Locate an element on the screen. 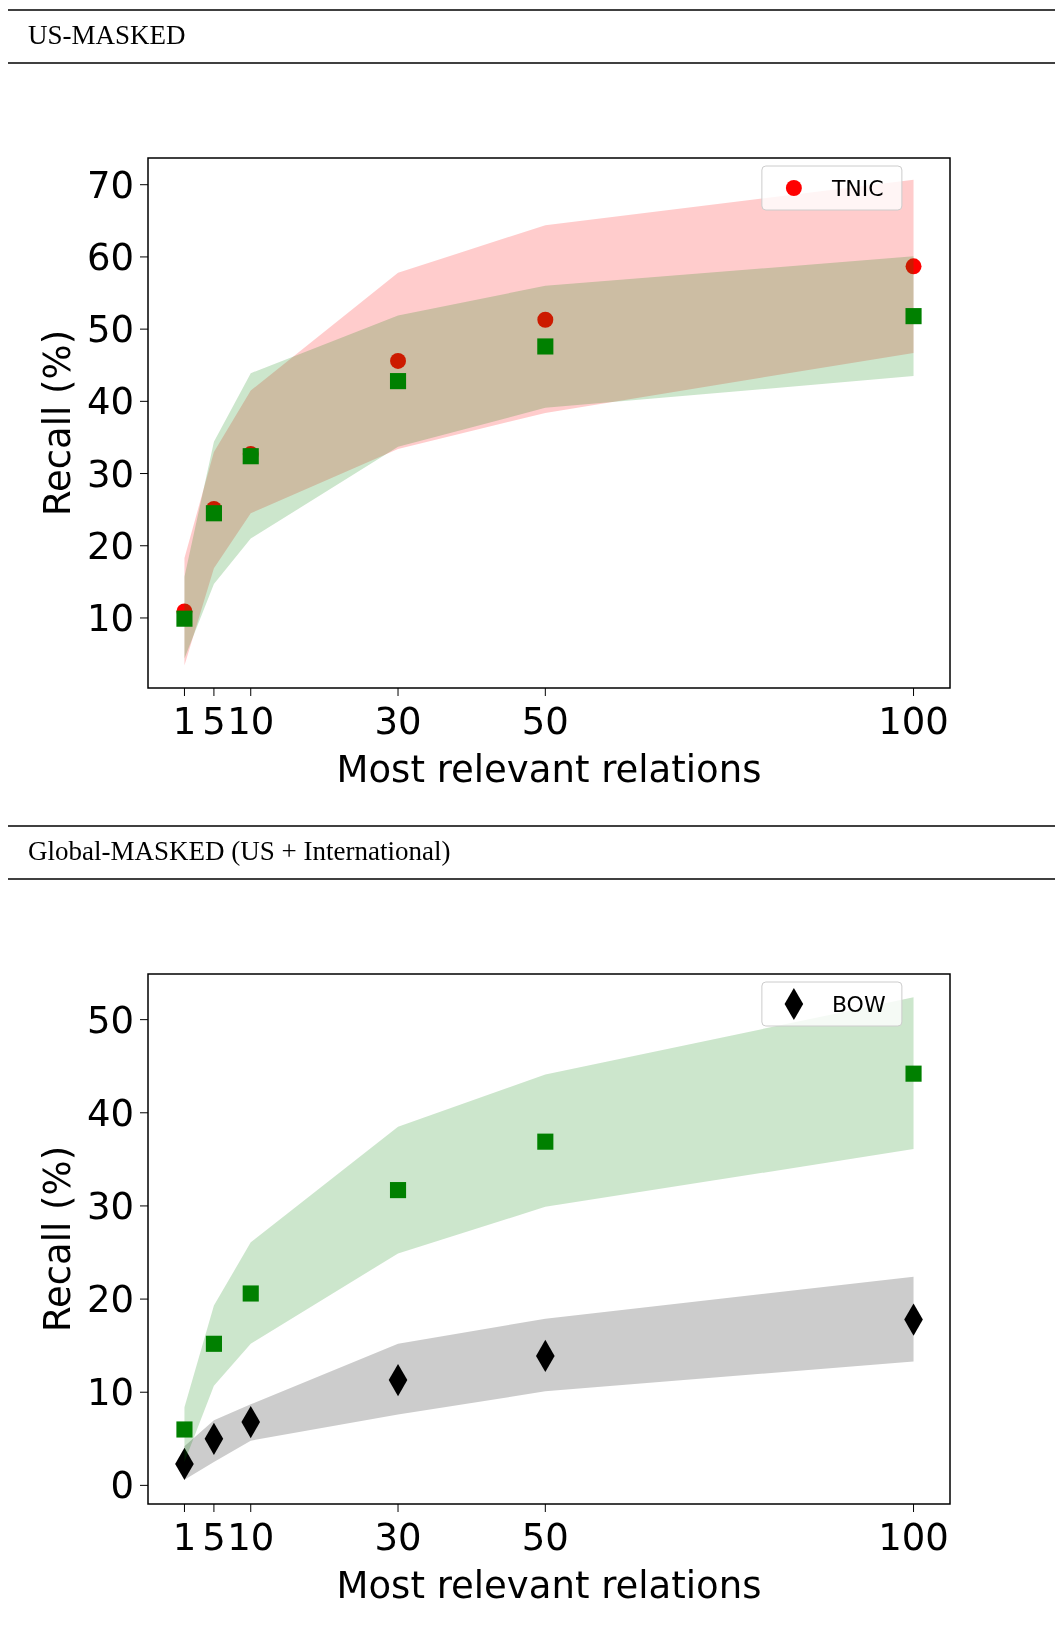  legend-label: BOW is located at coordinates (858, 1004).